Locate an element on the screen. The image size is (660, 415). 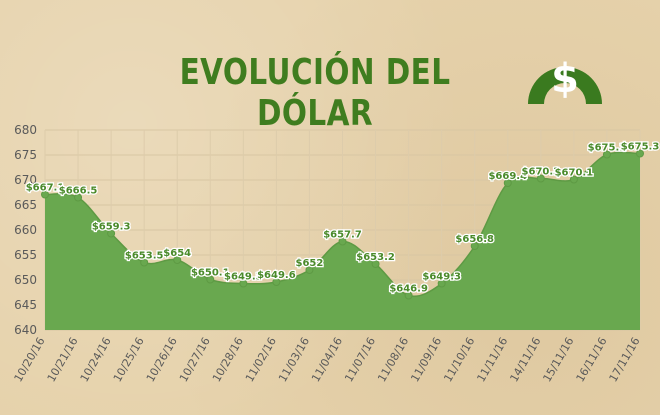
dollar-symbol: $ is located at coordinates (565, 79).